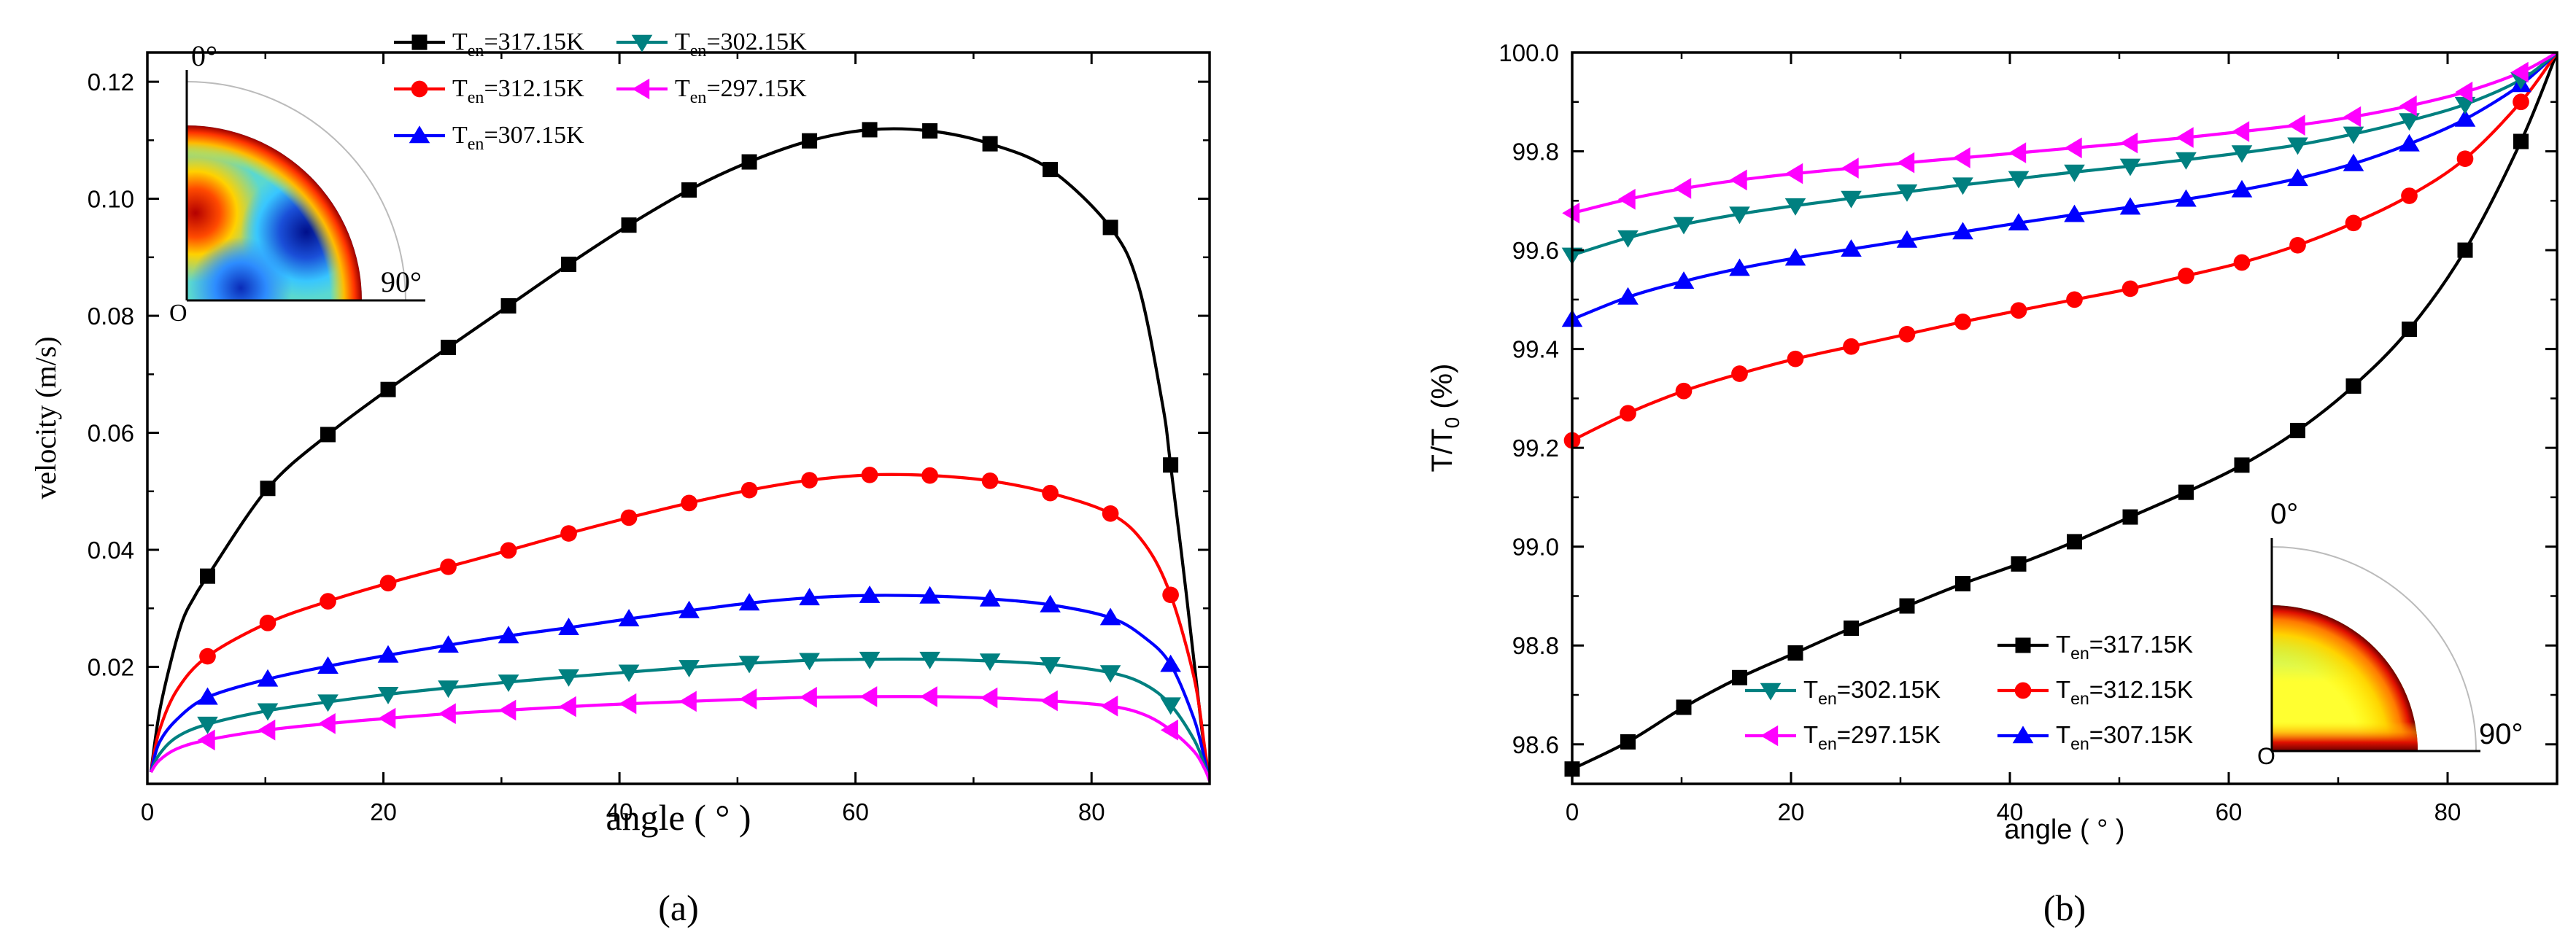 The width and height of the screenshot is (2576, 945). I want to click on legend-label-value: =302.15K, so click(756, 41).